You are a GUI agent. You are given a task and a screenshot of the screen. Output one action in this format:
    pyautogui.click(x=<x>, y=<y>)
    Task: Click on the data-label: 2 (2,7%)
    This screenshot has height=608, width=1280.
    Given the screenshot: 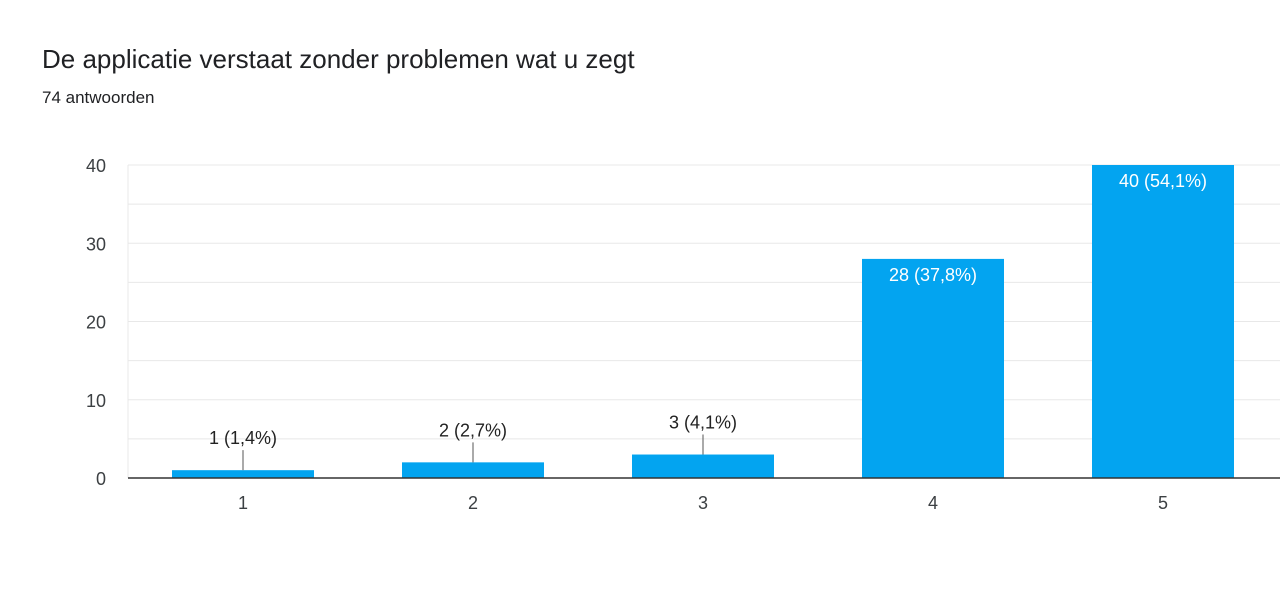 What is the action you would take?
    pyautogui.click(x=473, y=430)
    